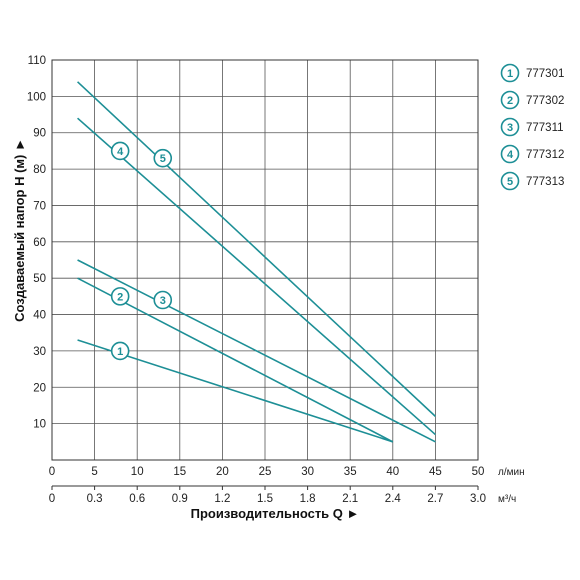 The width and height of the screenshot is (580, 580). Describe the element at coordinates (222, 499) in the screenshot. I see `x2-tick-label: 1.2` at that location.